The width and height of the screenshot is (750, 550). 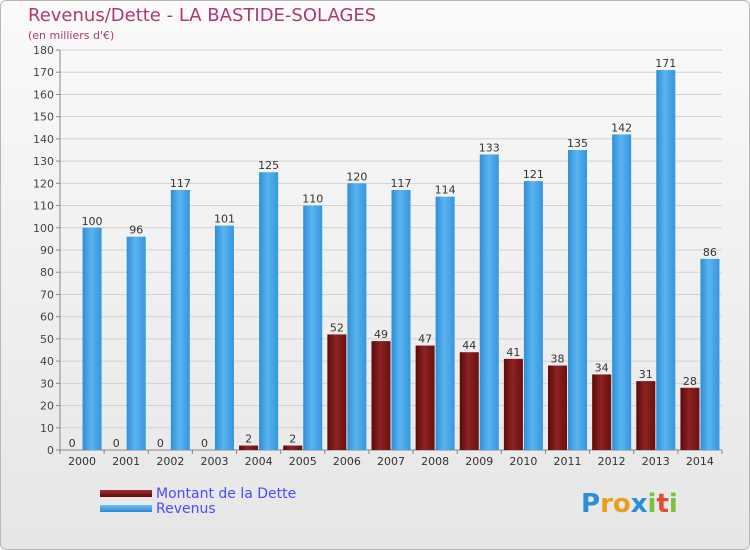 I want to click on x-tick-label: 2008, so click(x=435, y=461).